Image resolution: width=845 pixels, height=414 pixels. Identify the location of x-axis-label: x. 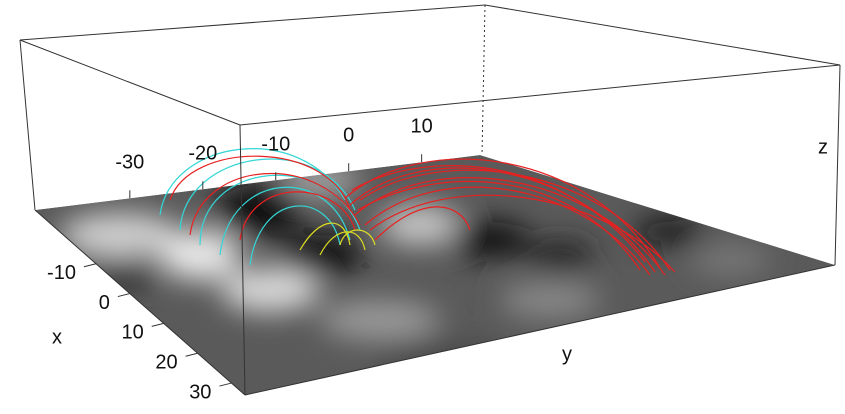
(57, 337).